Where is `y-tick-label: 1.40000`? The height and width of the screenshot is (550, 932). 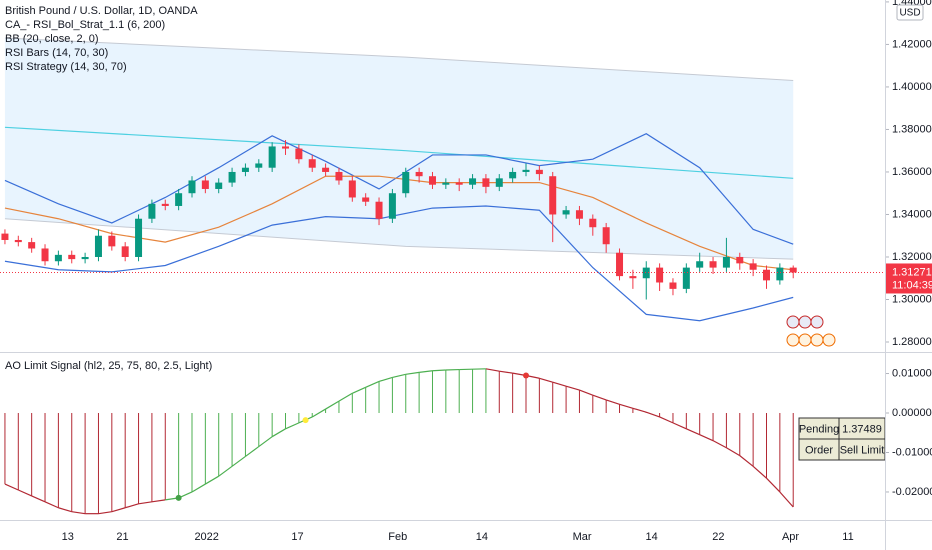 y-tick-label: 1.40000 is located at coordinates (912, 87).